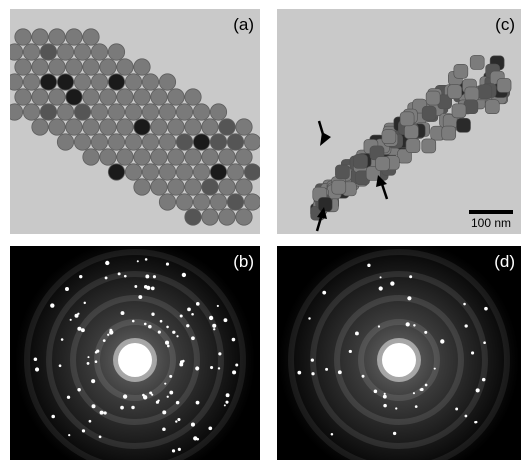 The width and height of the screenshot is (523, 465). Describe the element at coordinates (135, 360) in the screenshot. I see `central-beam` at that location.